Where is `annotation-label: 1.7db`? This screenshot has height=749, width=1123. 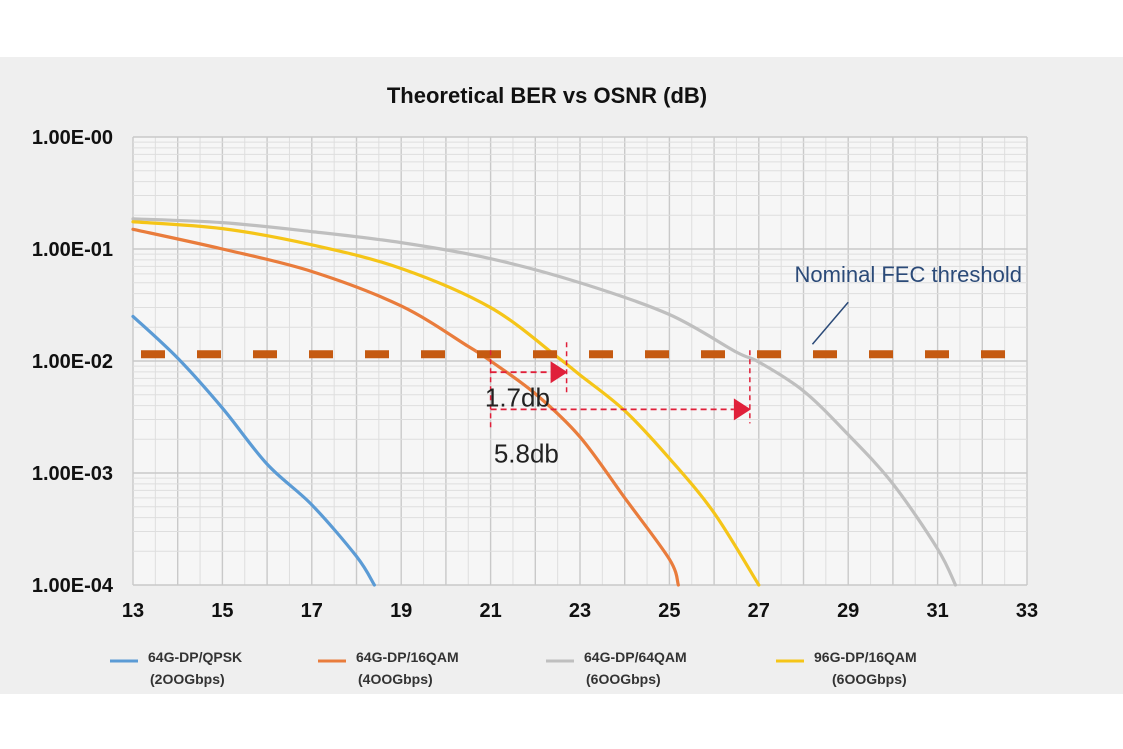 annotation-label: 1.7db is located at coordinates (517, 398).